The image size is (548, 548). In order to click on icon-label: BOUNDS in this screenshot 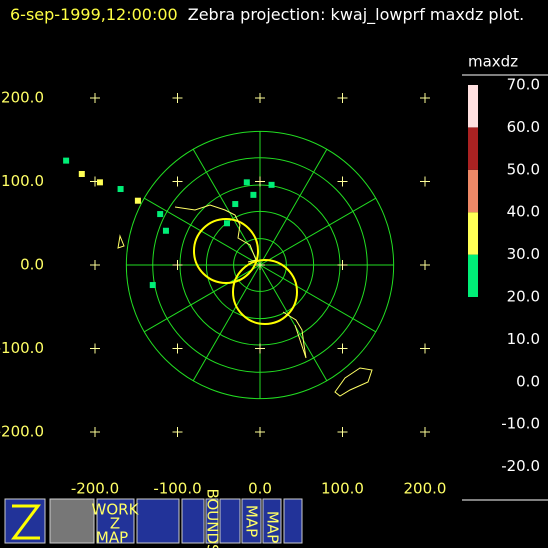, I will do `click(213, 518)`.